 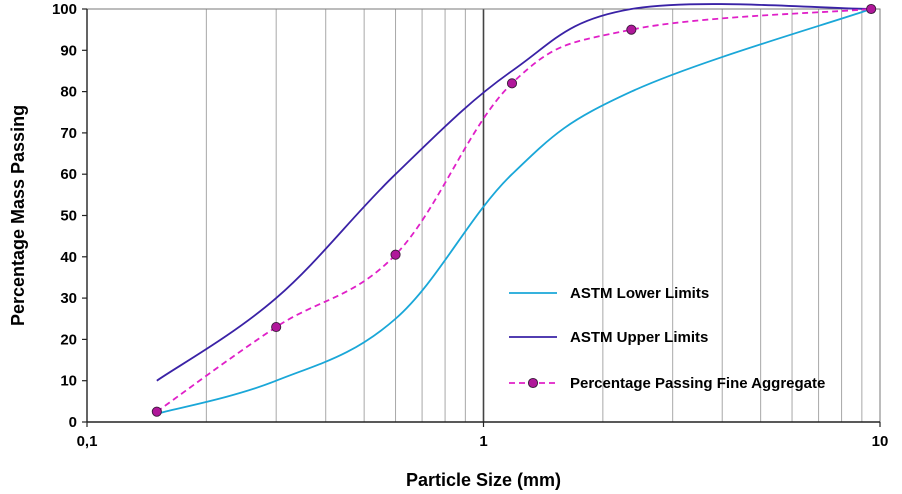 I want to click on y-tick-label: 90, so click(x=68, y=50).